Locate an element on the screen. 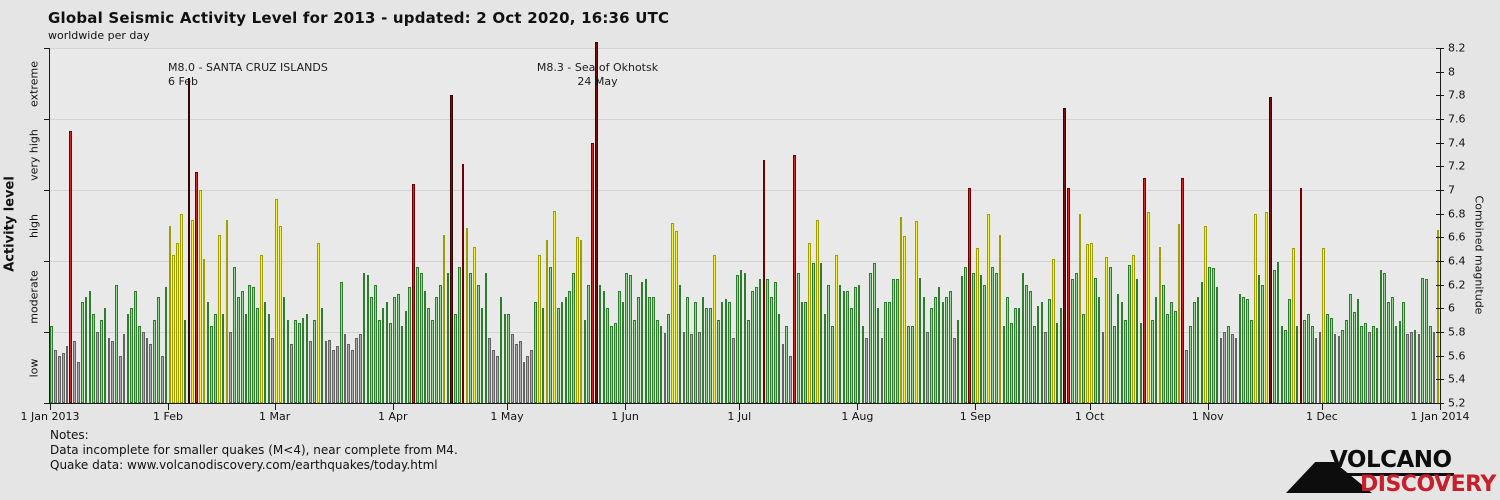 This screenshot has width=1500, height=500. bar-day-225-high is located at coordinates (905, 319).